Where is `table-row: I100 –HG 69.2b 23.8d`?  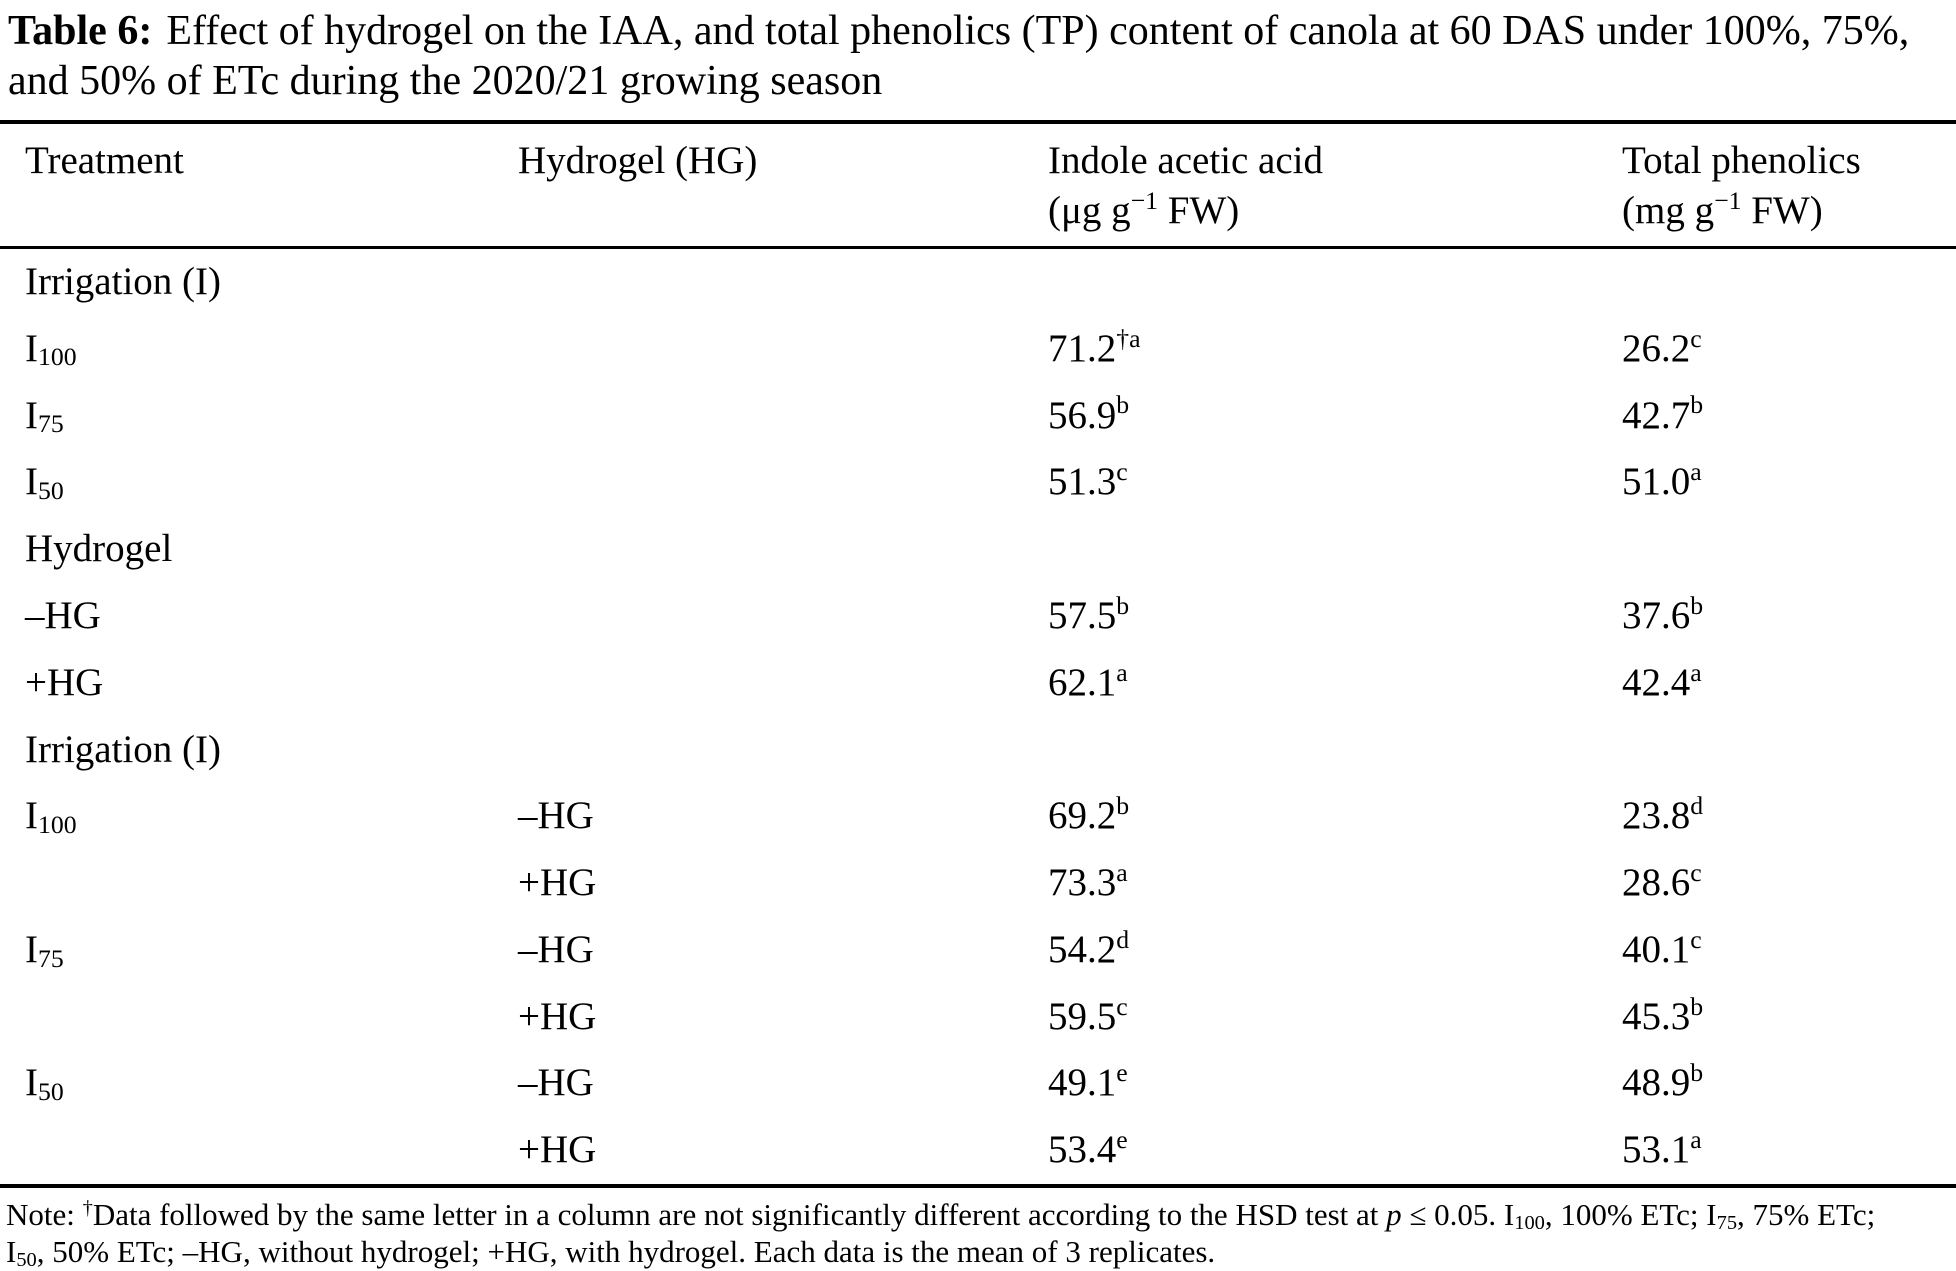 table-row: I100 –HG 69.2b 23.8d is located at coordinates (978, 816).